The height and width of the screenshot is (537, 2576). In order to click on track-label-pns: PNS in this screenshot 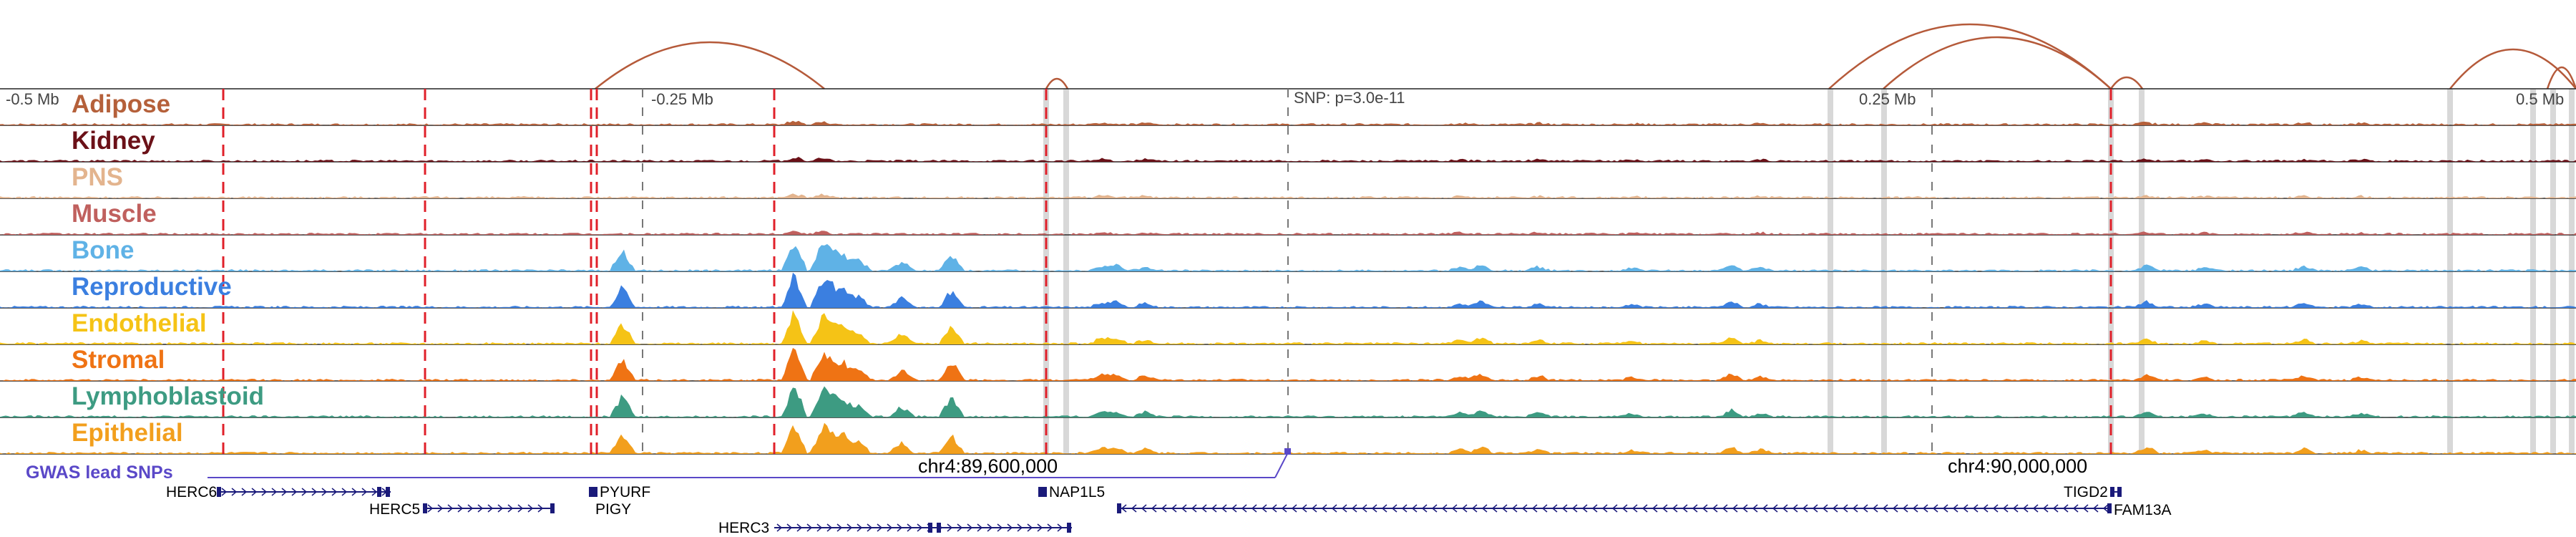, I will do `click(97, 177)`.